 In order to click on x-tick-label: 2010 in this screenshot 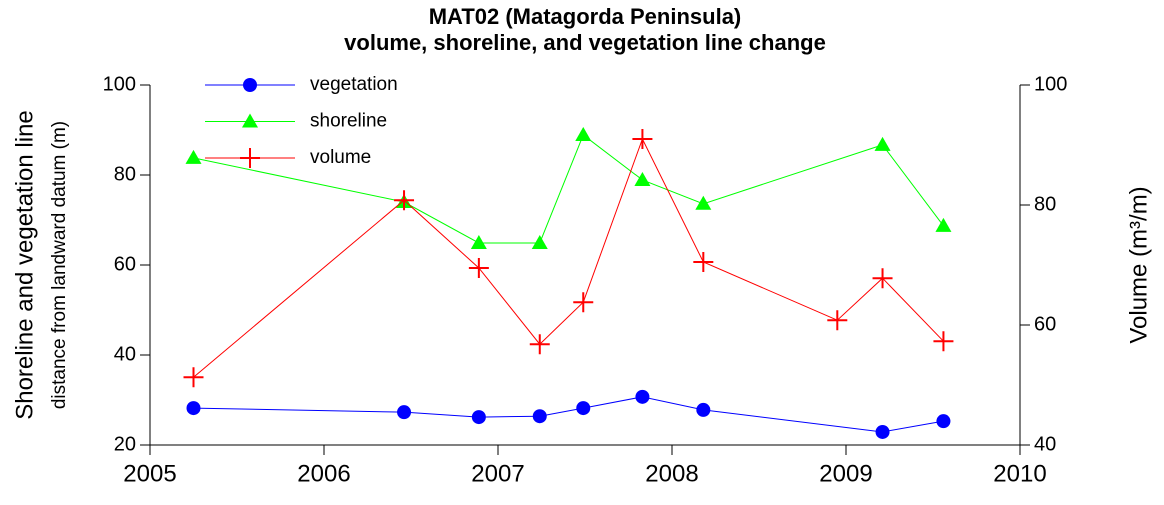, I will do `click(1019, 473)`.